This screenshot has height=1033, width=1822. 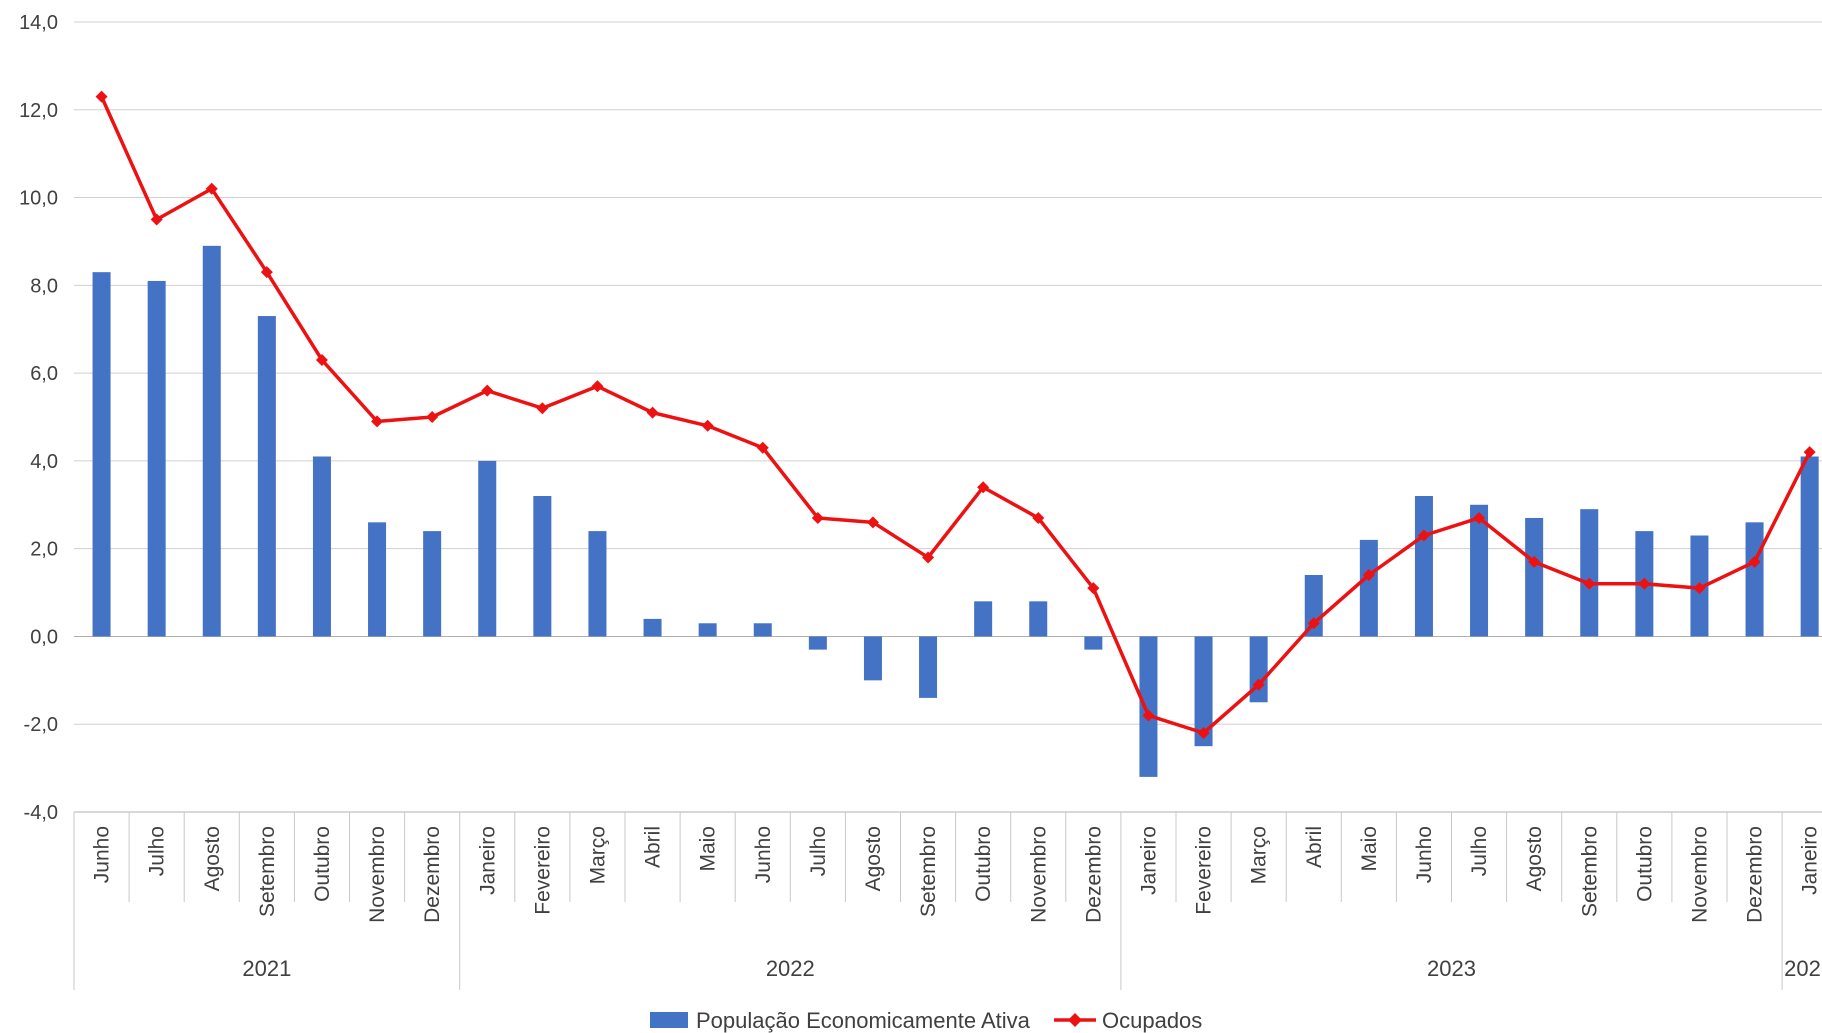 I want to click on legend-label-bar: População Economicamente Ativa, so click(x=863, y=1020).